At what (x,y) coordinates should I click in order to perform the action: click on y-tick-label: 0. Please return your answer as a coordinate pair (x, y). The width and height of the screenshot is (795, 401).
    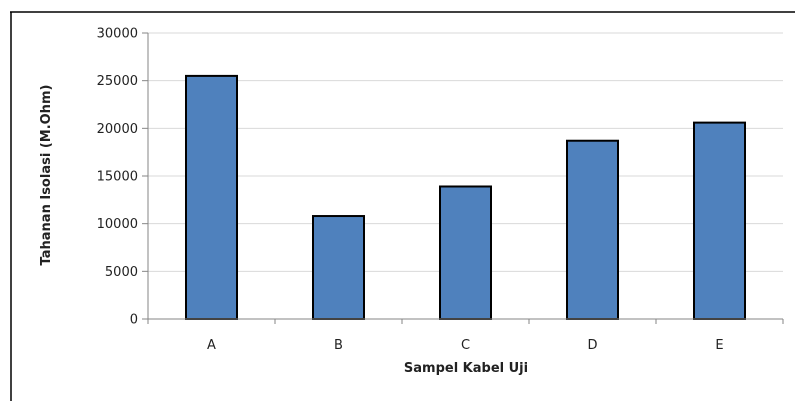
    Looking at the image, I should click on (134, 320).